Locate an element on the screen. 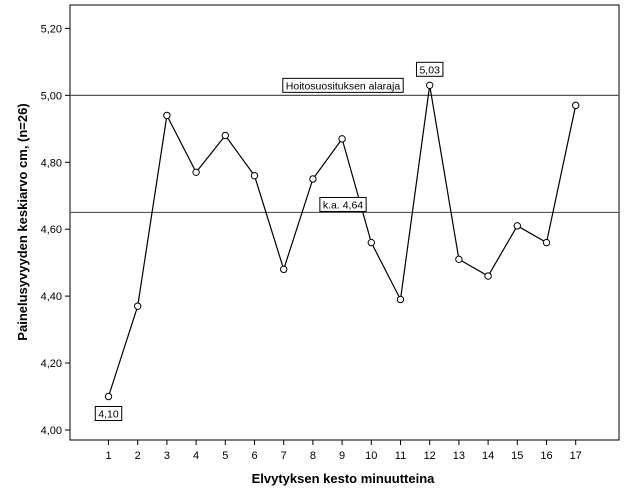 This screenshot has width=626, height=501. x-tick-label: 16 is located at coordinates (546, 456).